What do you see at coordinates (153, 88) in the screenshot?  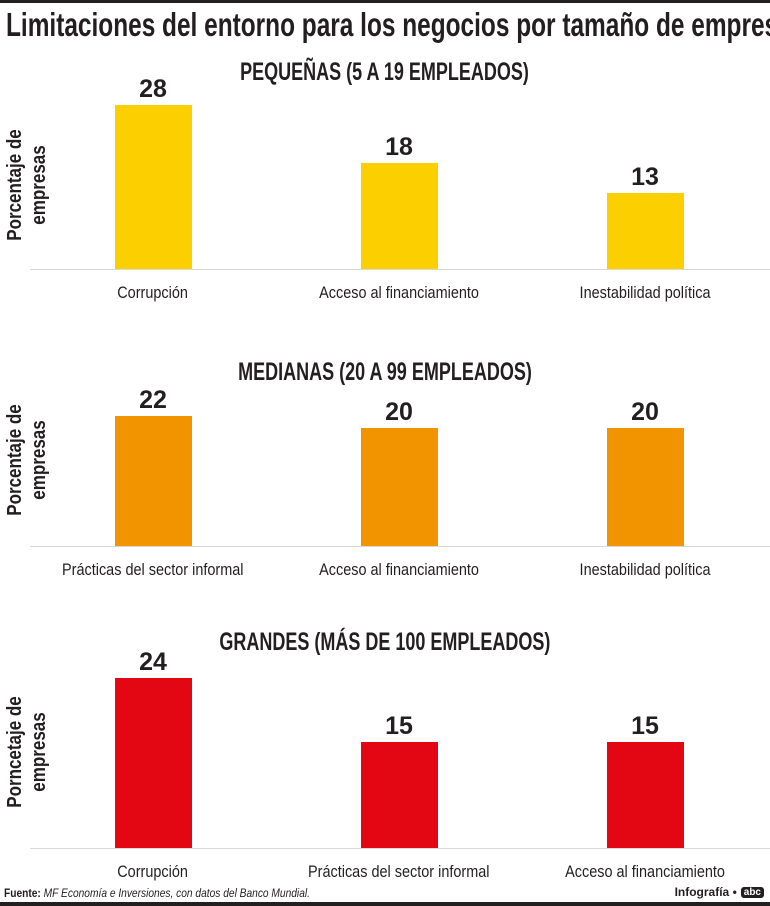 I see `data-label: 28` at bounding box center [153, 88].